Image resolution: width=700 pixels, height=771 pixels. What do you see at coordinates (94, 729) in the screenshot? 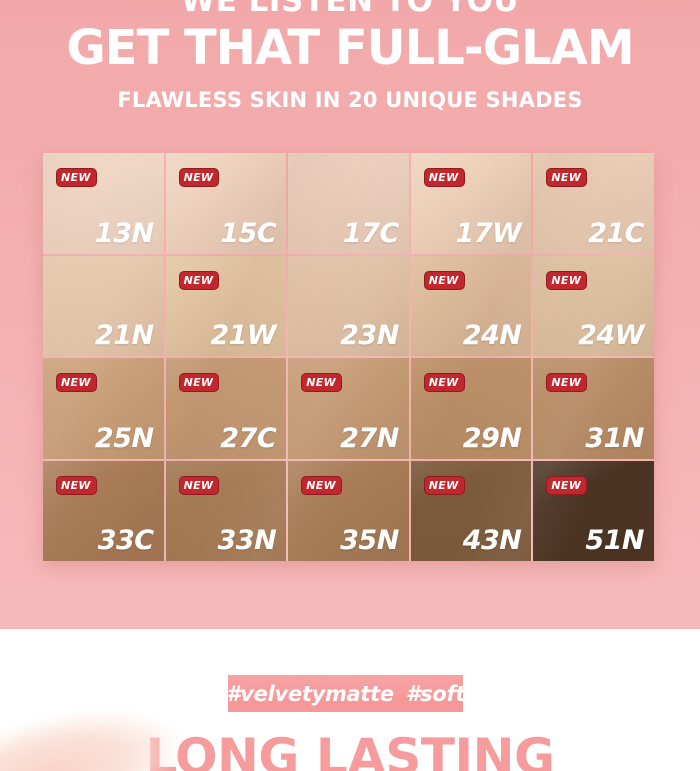
I see `corner-photo-fragment` at bounding box center [94, 729].